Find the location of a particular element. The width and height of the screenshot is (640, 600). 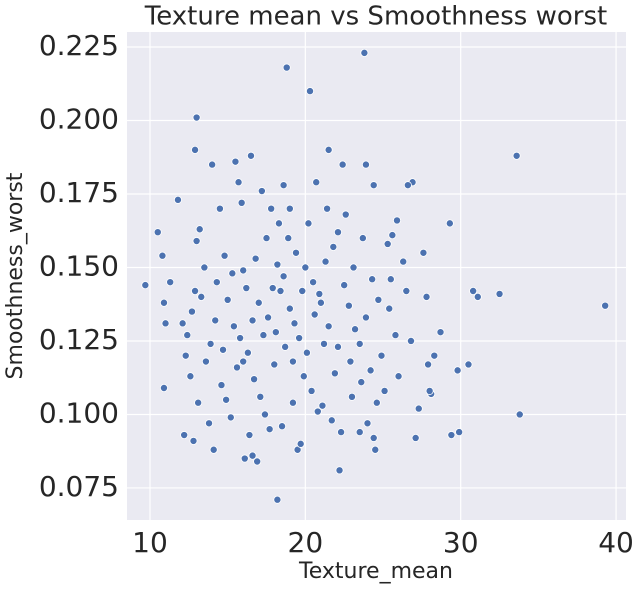

y-tick-label: 0.125 is located at coordinates (79, 339).